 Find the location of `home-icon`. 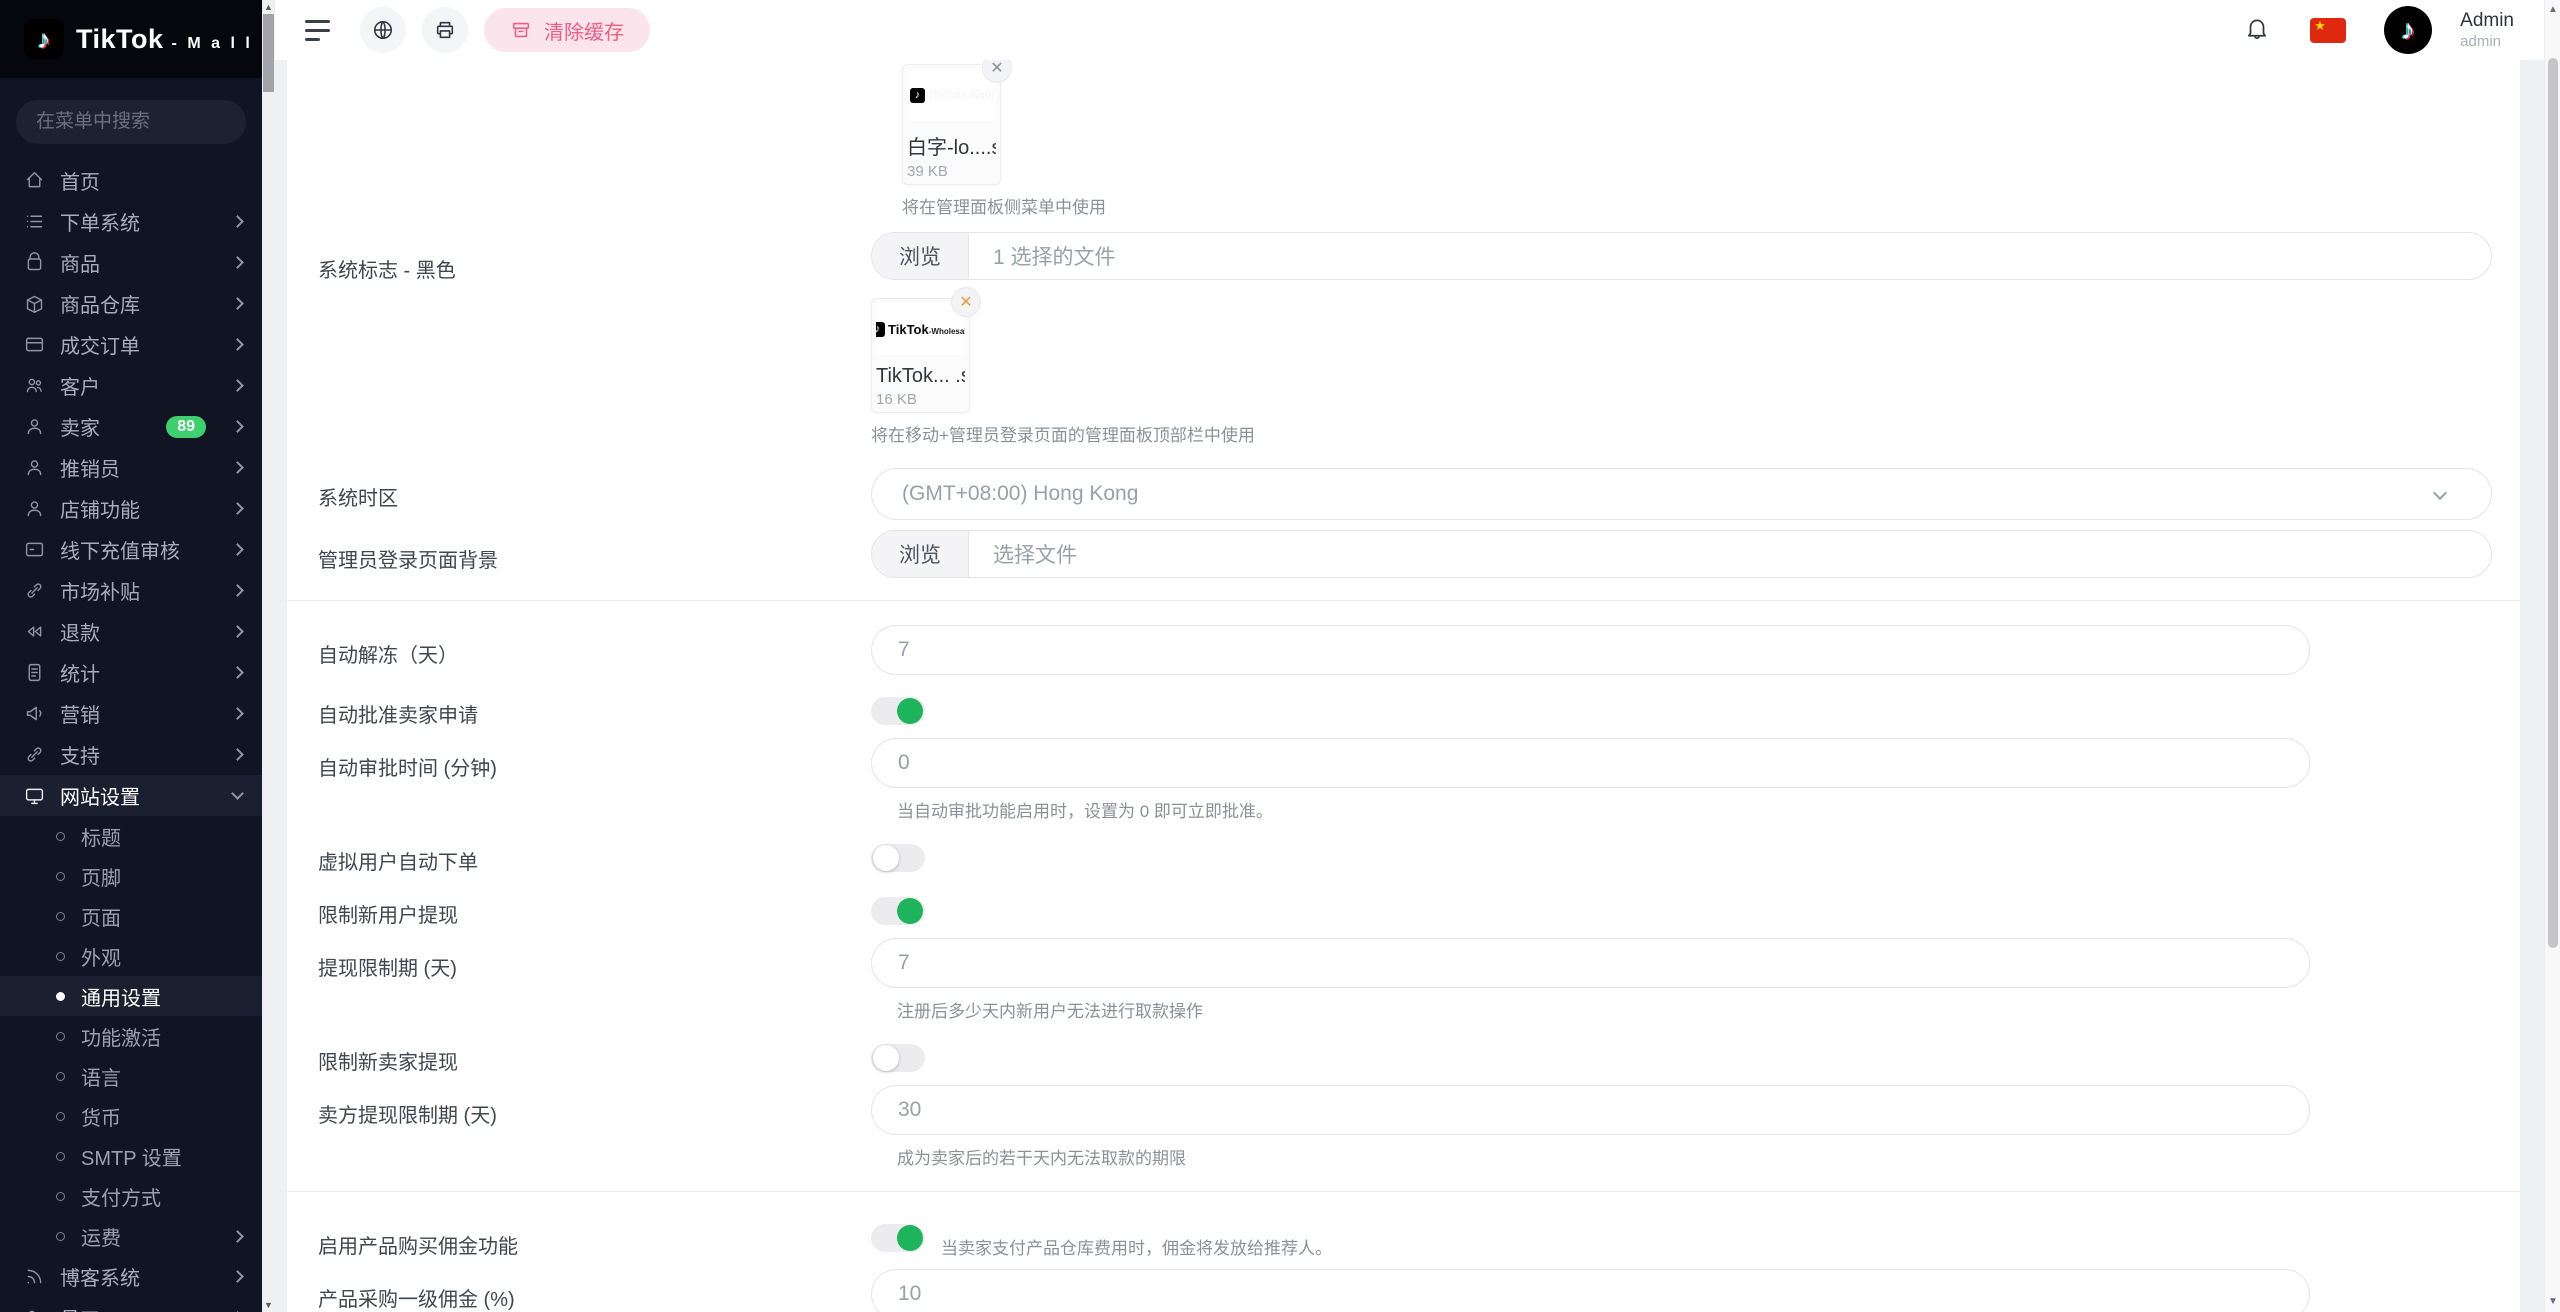

home-icon is located at coordinates (34, 179).